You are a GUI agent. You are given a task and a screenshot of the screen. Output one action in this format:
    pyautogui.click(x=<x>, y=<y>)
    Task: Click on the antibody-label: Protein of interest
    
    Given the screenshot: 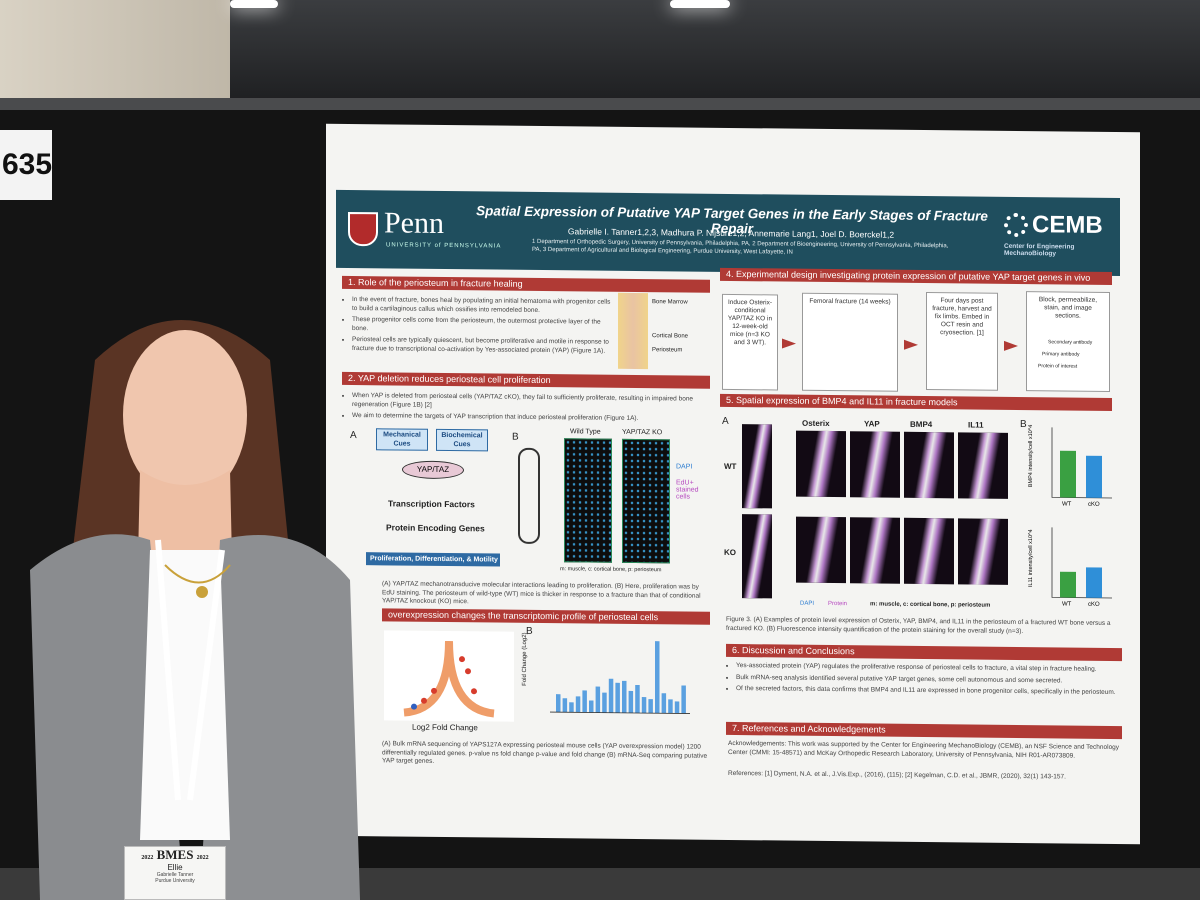 What is the action you would take?
    pyautogui.click(x=1058, y=366)
    